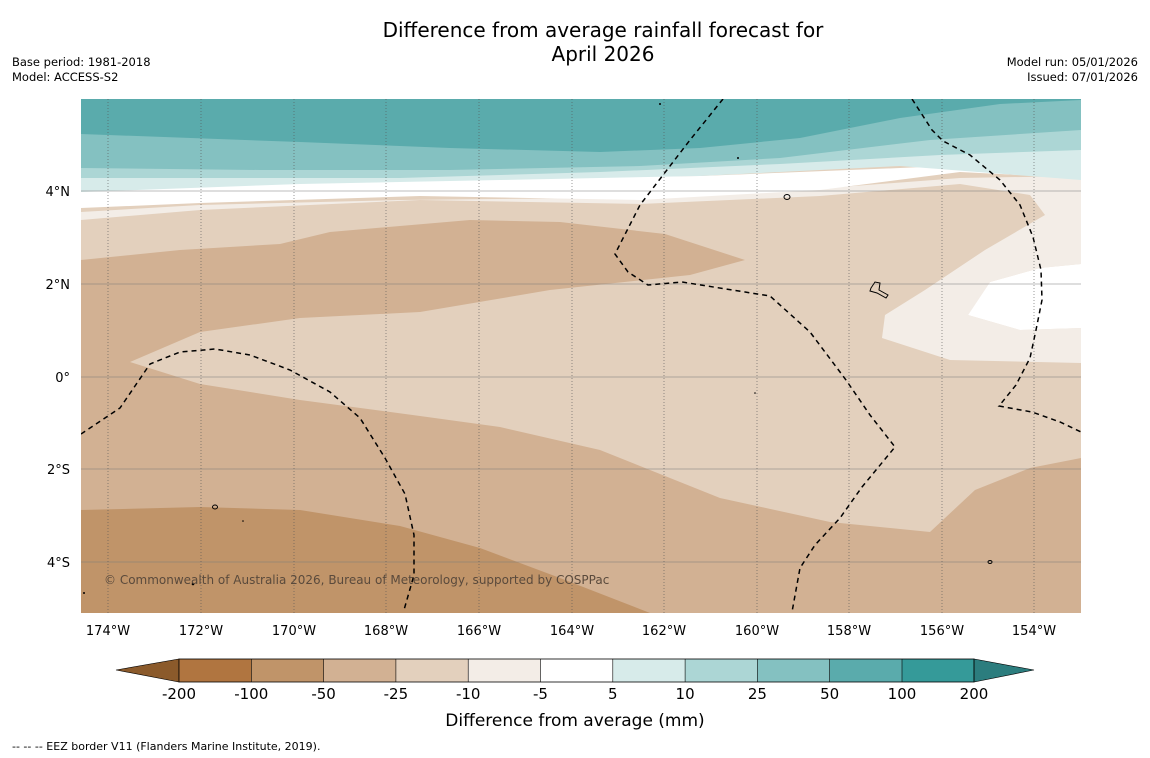 This screenshot has height=758, width=1150. What do you see at coordinates (58, 285) in the screenshot?
I see `lat-label-2n: 2°N` at bounding box center [58, 285].